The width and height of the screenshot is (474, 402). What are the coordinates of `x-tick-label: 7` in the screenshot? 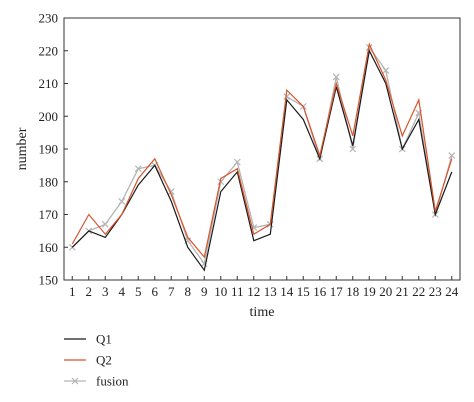 It's located at (171, 291).